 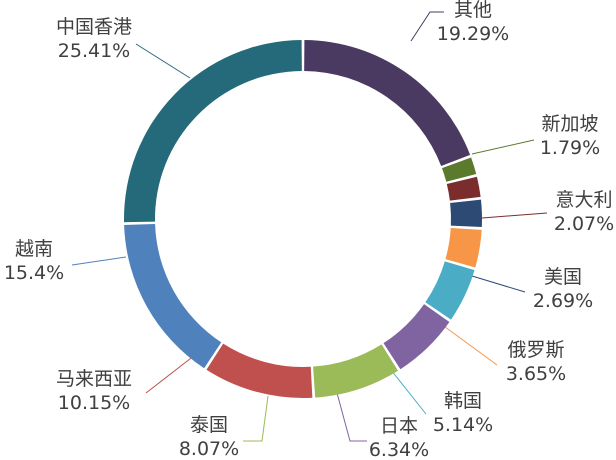 I want to click on slice-value-label-5: 5.14%, so click(x=463, y=425).